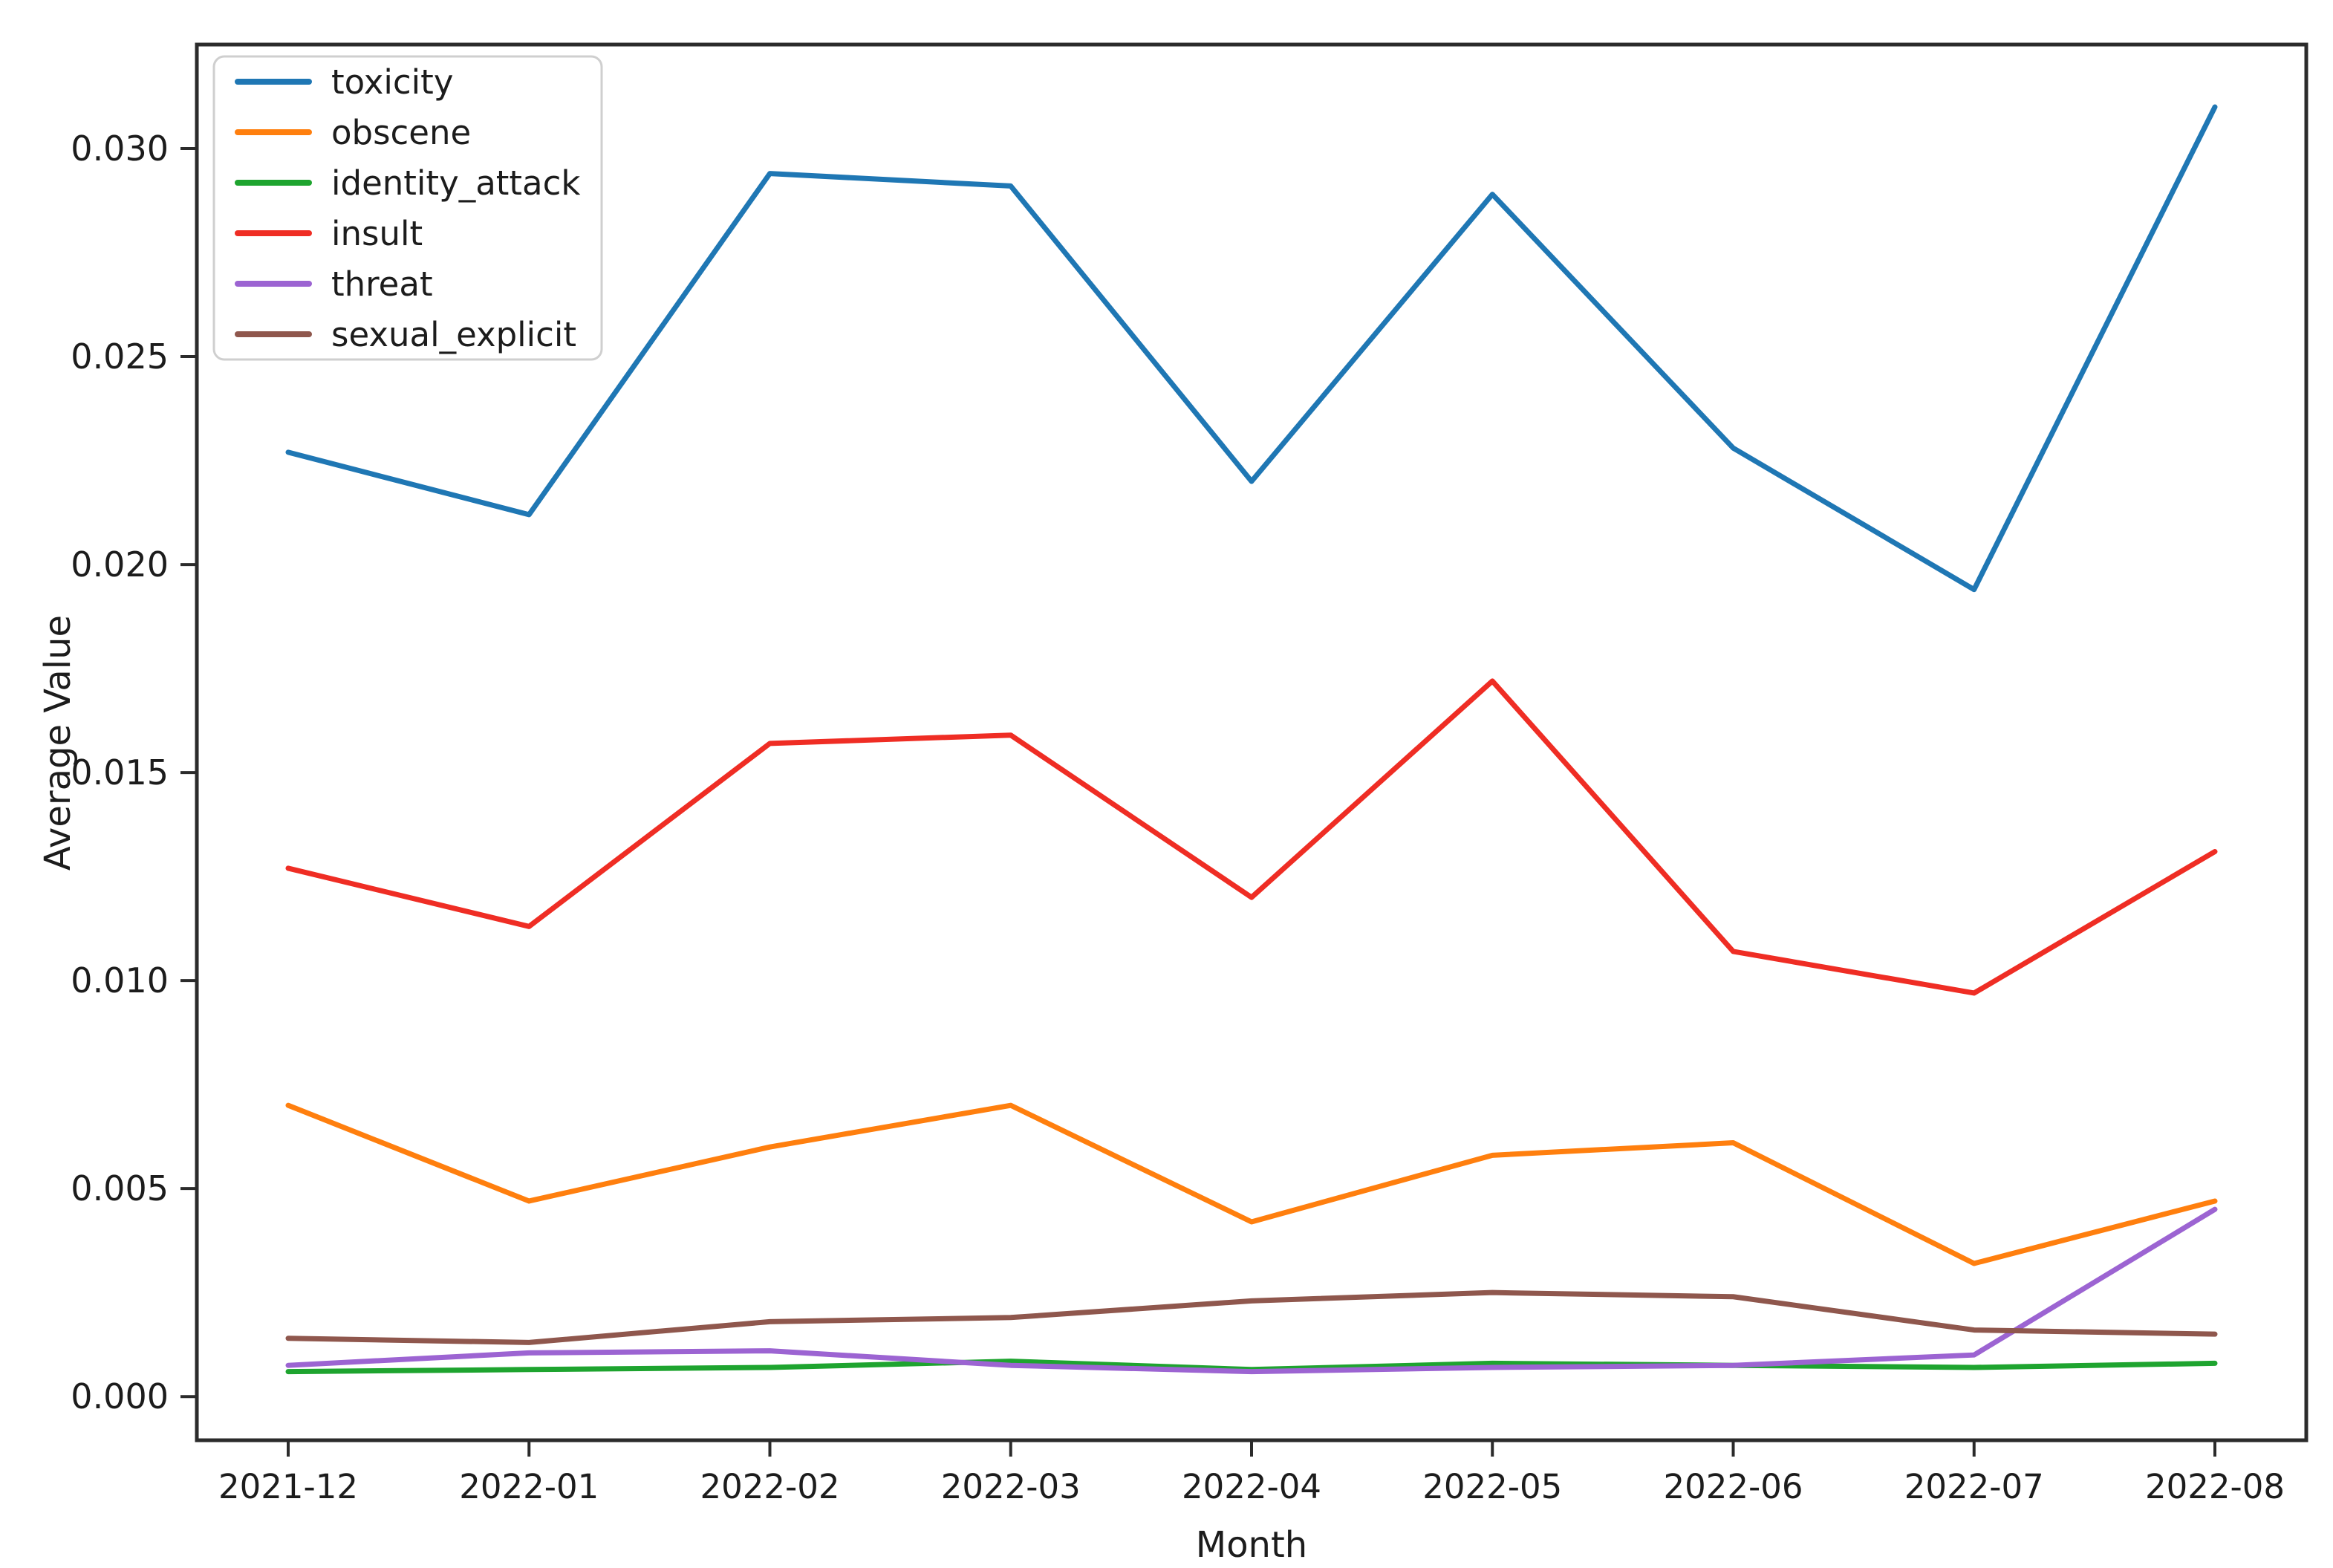  Describe the element at coordinates (455, 183) in the screenshot. I see `legend-label-identity_attack: identity_attack` at that location.